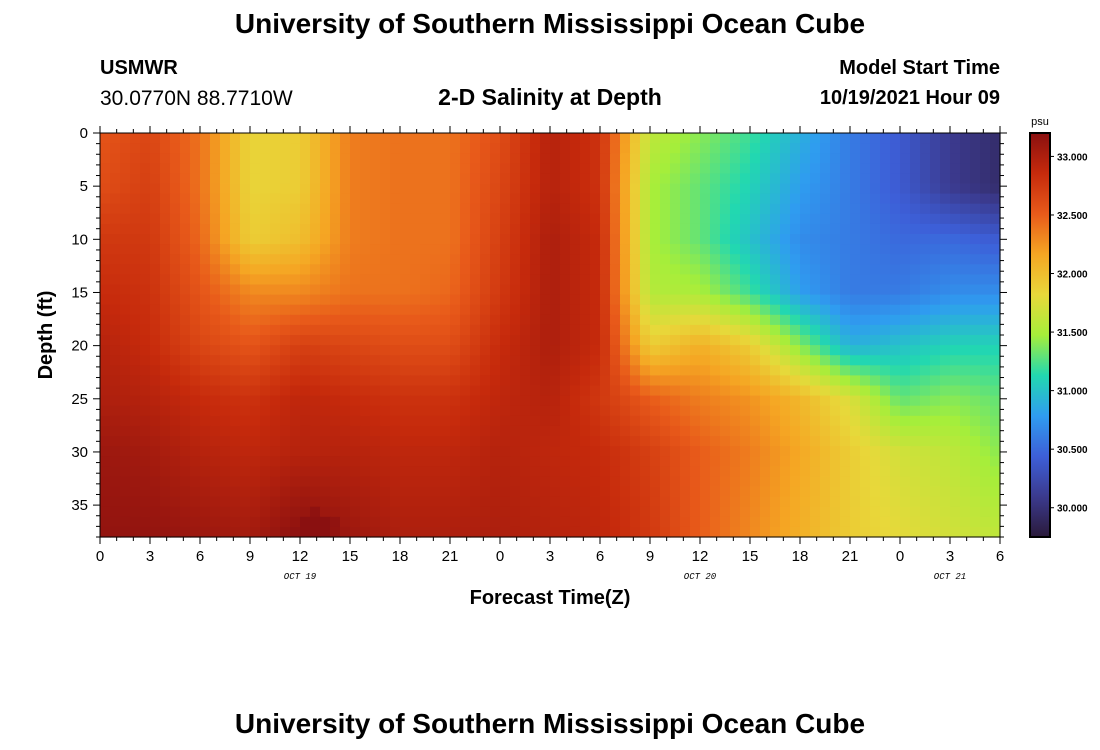 This screenshot has height=750, width=1100. Describe the element at coordinates (600, 556) in the screenshot. I see `x-tick-label: 6` at that location.